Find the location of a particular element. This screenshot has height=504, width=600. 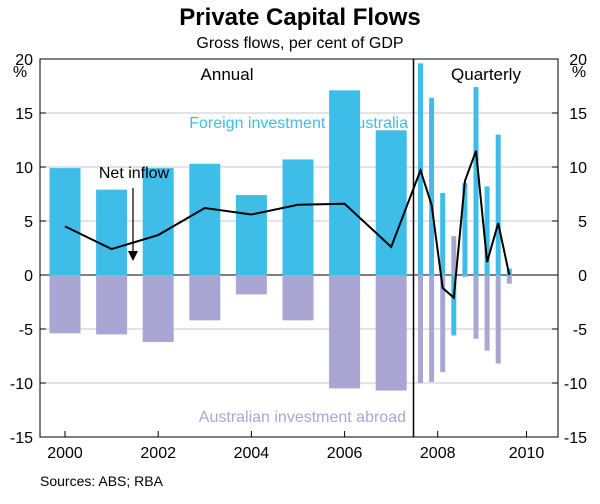

y-tick-label-left: 5 is located at coordinates (28, 222).